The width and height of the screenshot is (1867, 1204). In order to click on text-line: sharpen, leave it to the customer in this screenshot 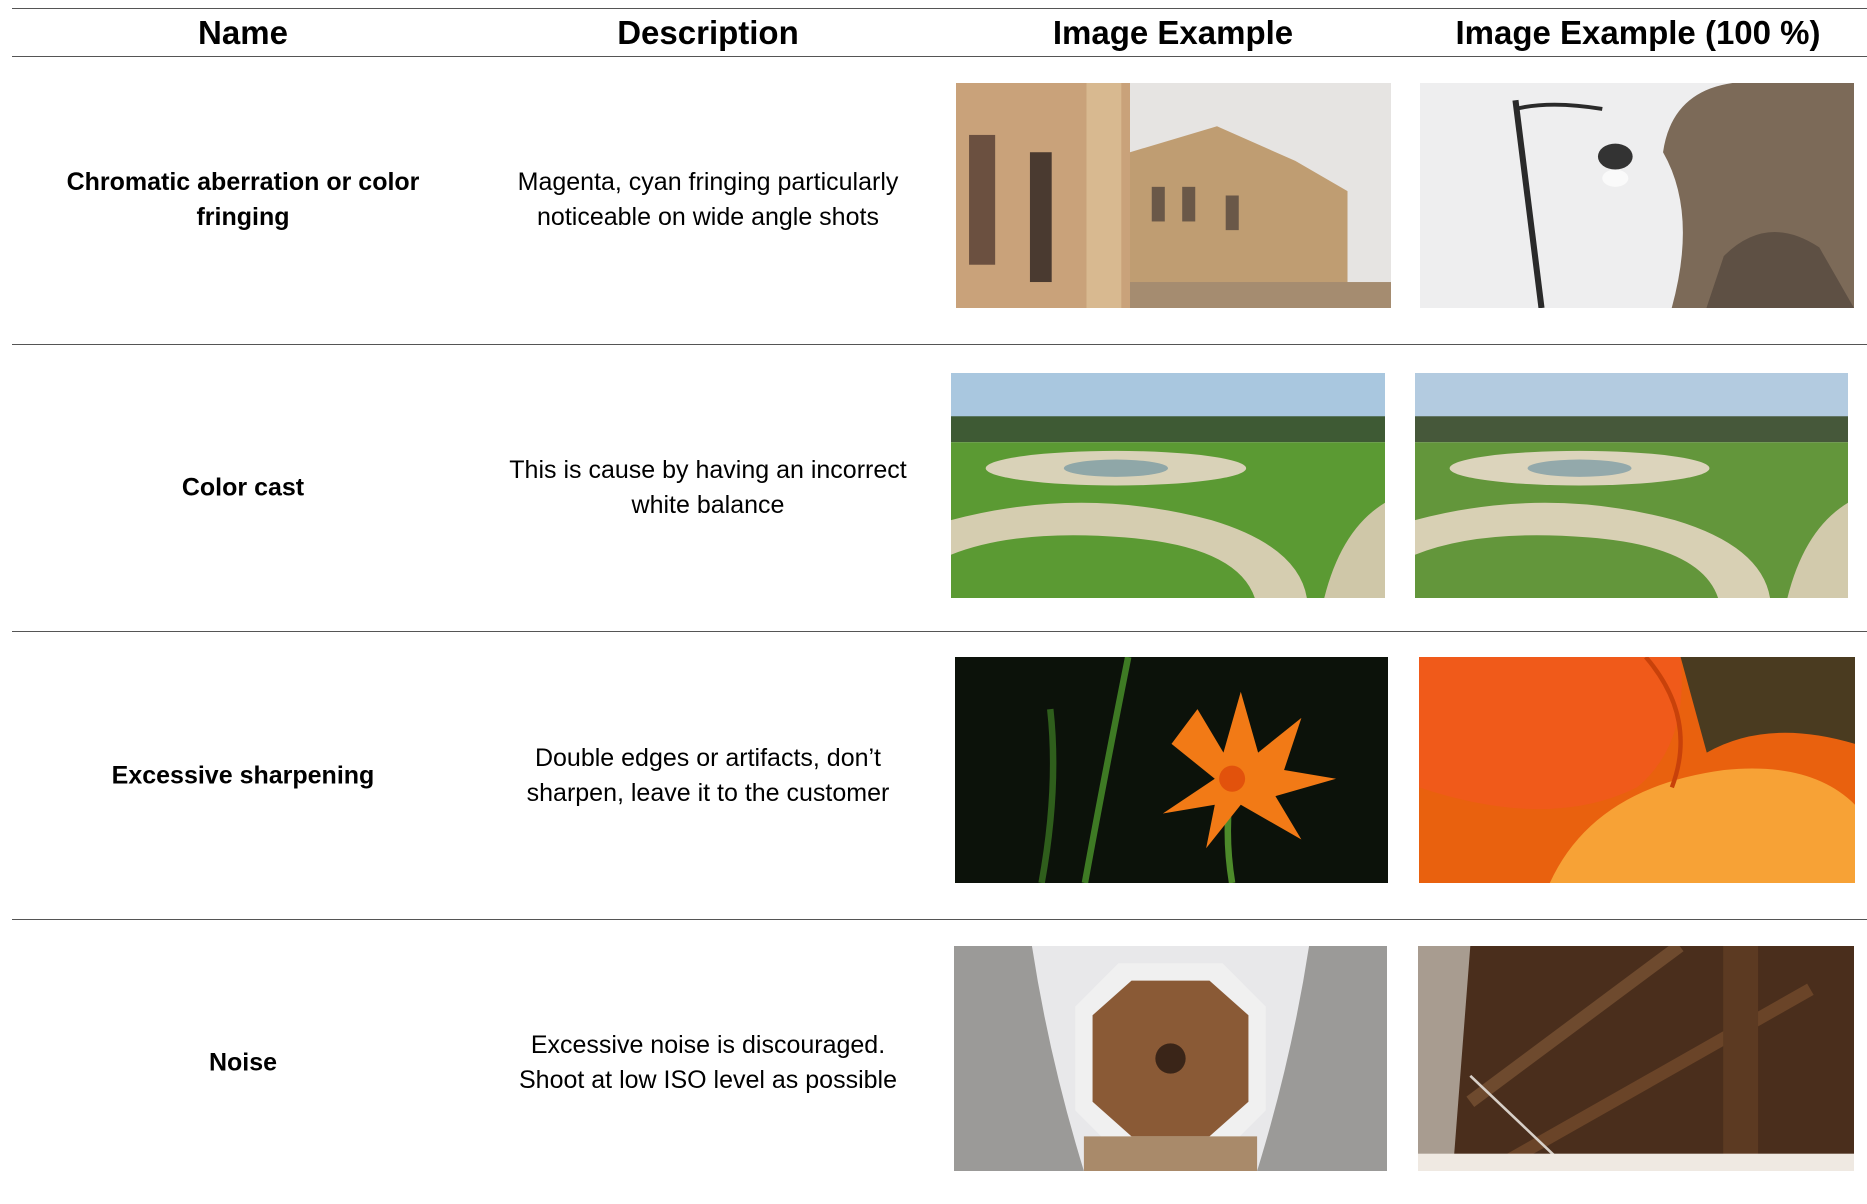, I will do `click(708, 793)`.